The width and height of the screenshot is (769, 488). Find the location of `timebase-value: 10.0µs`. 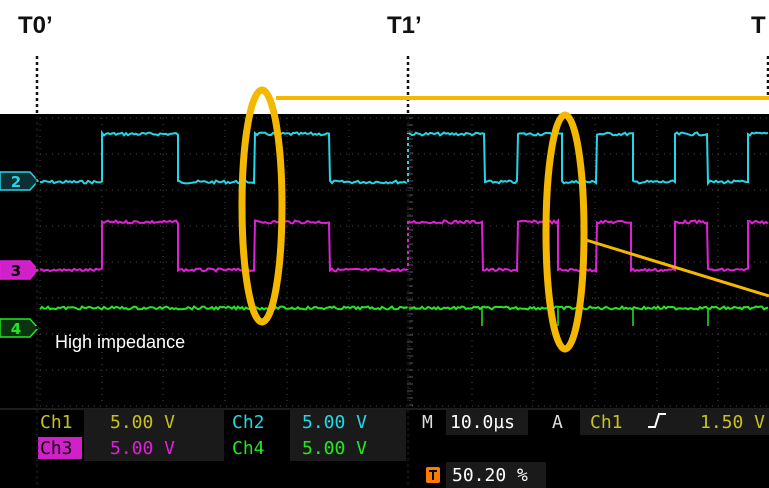

timebase-value: 10.0µs is located at coordinates (482, 422).